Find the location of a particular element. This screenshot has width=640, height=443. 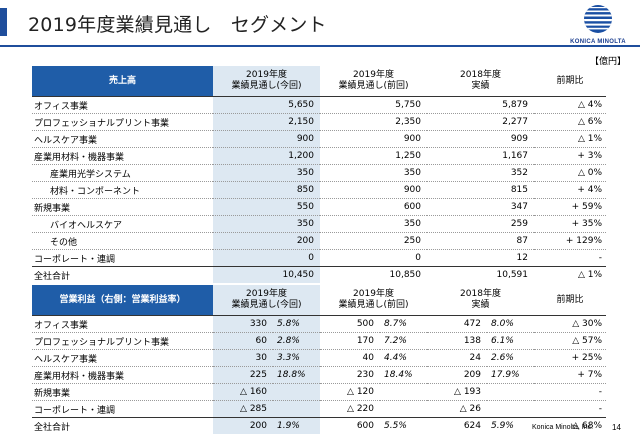

current-forecast-margin is located at coordinates (296, 409).